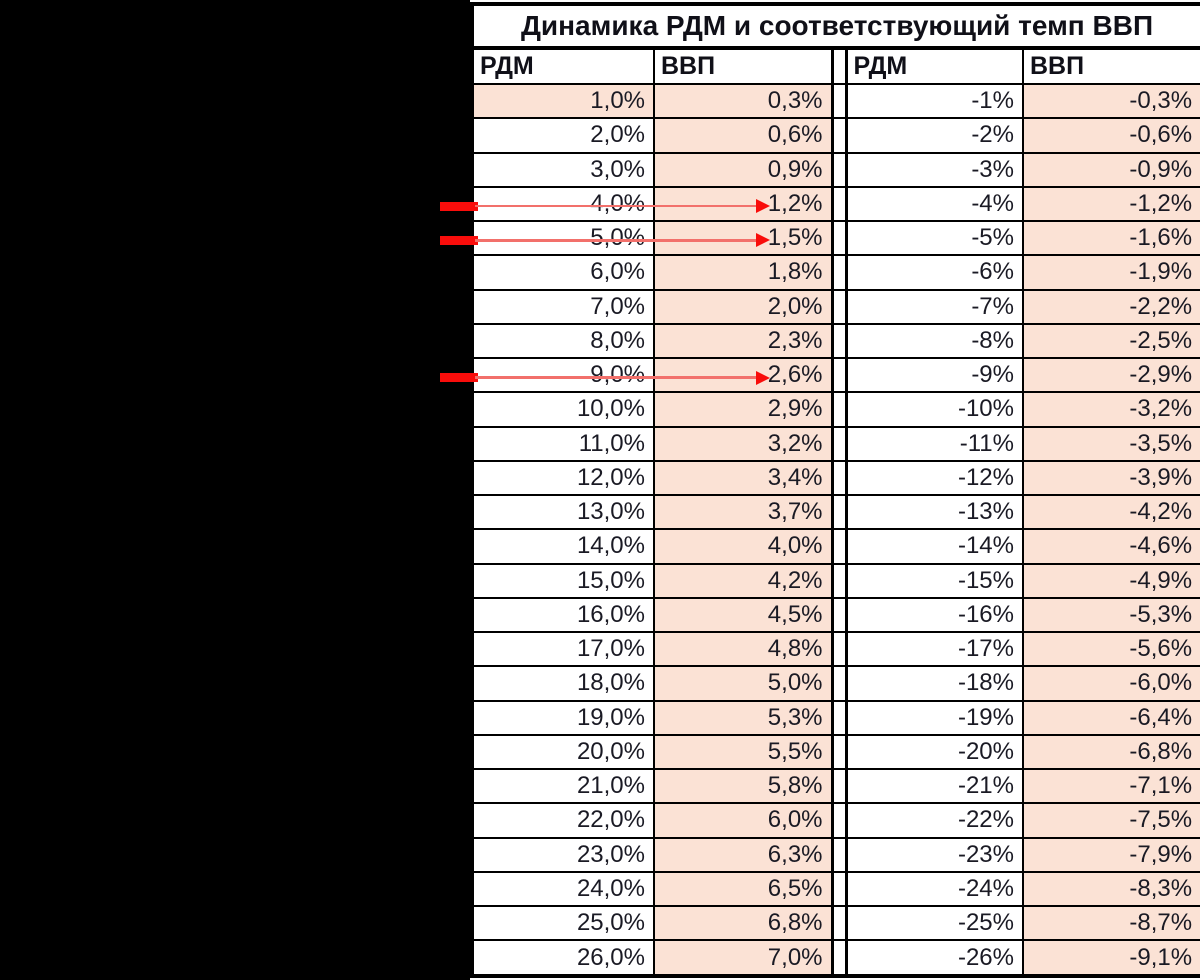 The height and width of the screenshot is (980, 1200). What do you see at coordinates (1110, 238) in the screenshot?
I see `gdp-negative-cell: -1,6%` at bounding box center [1110, 238].